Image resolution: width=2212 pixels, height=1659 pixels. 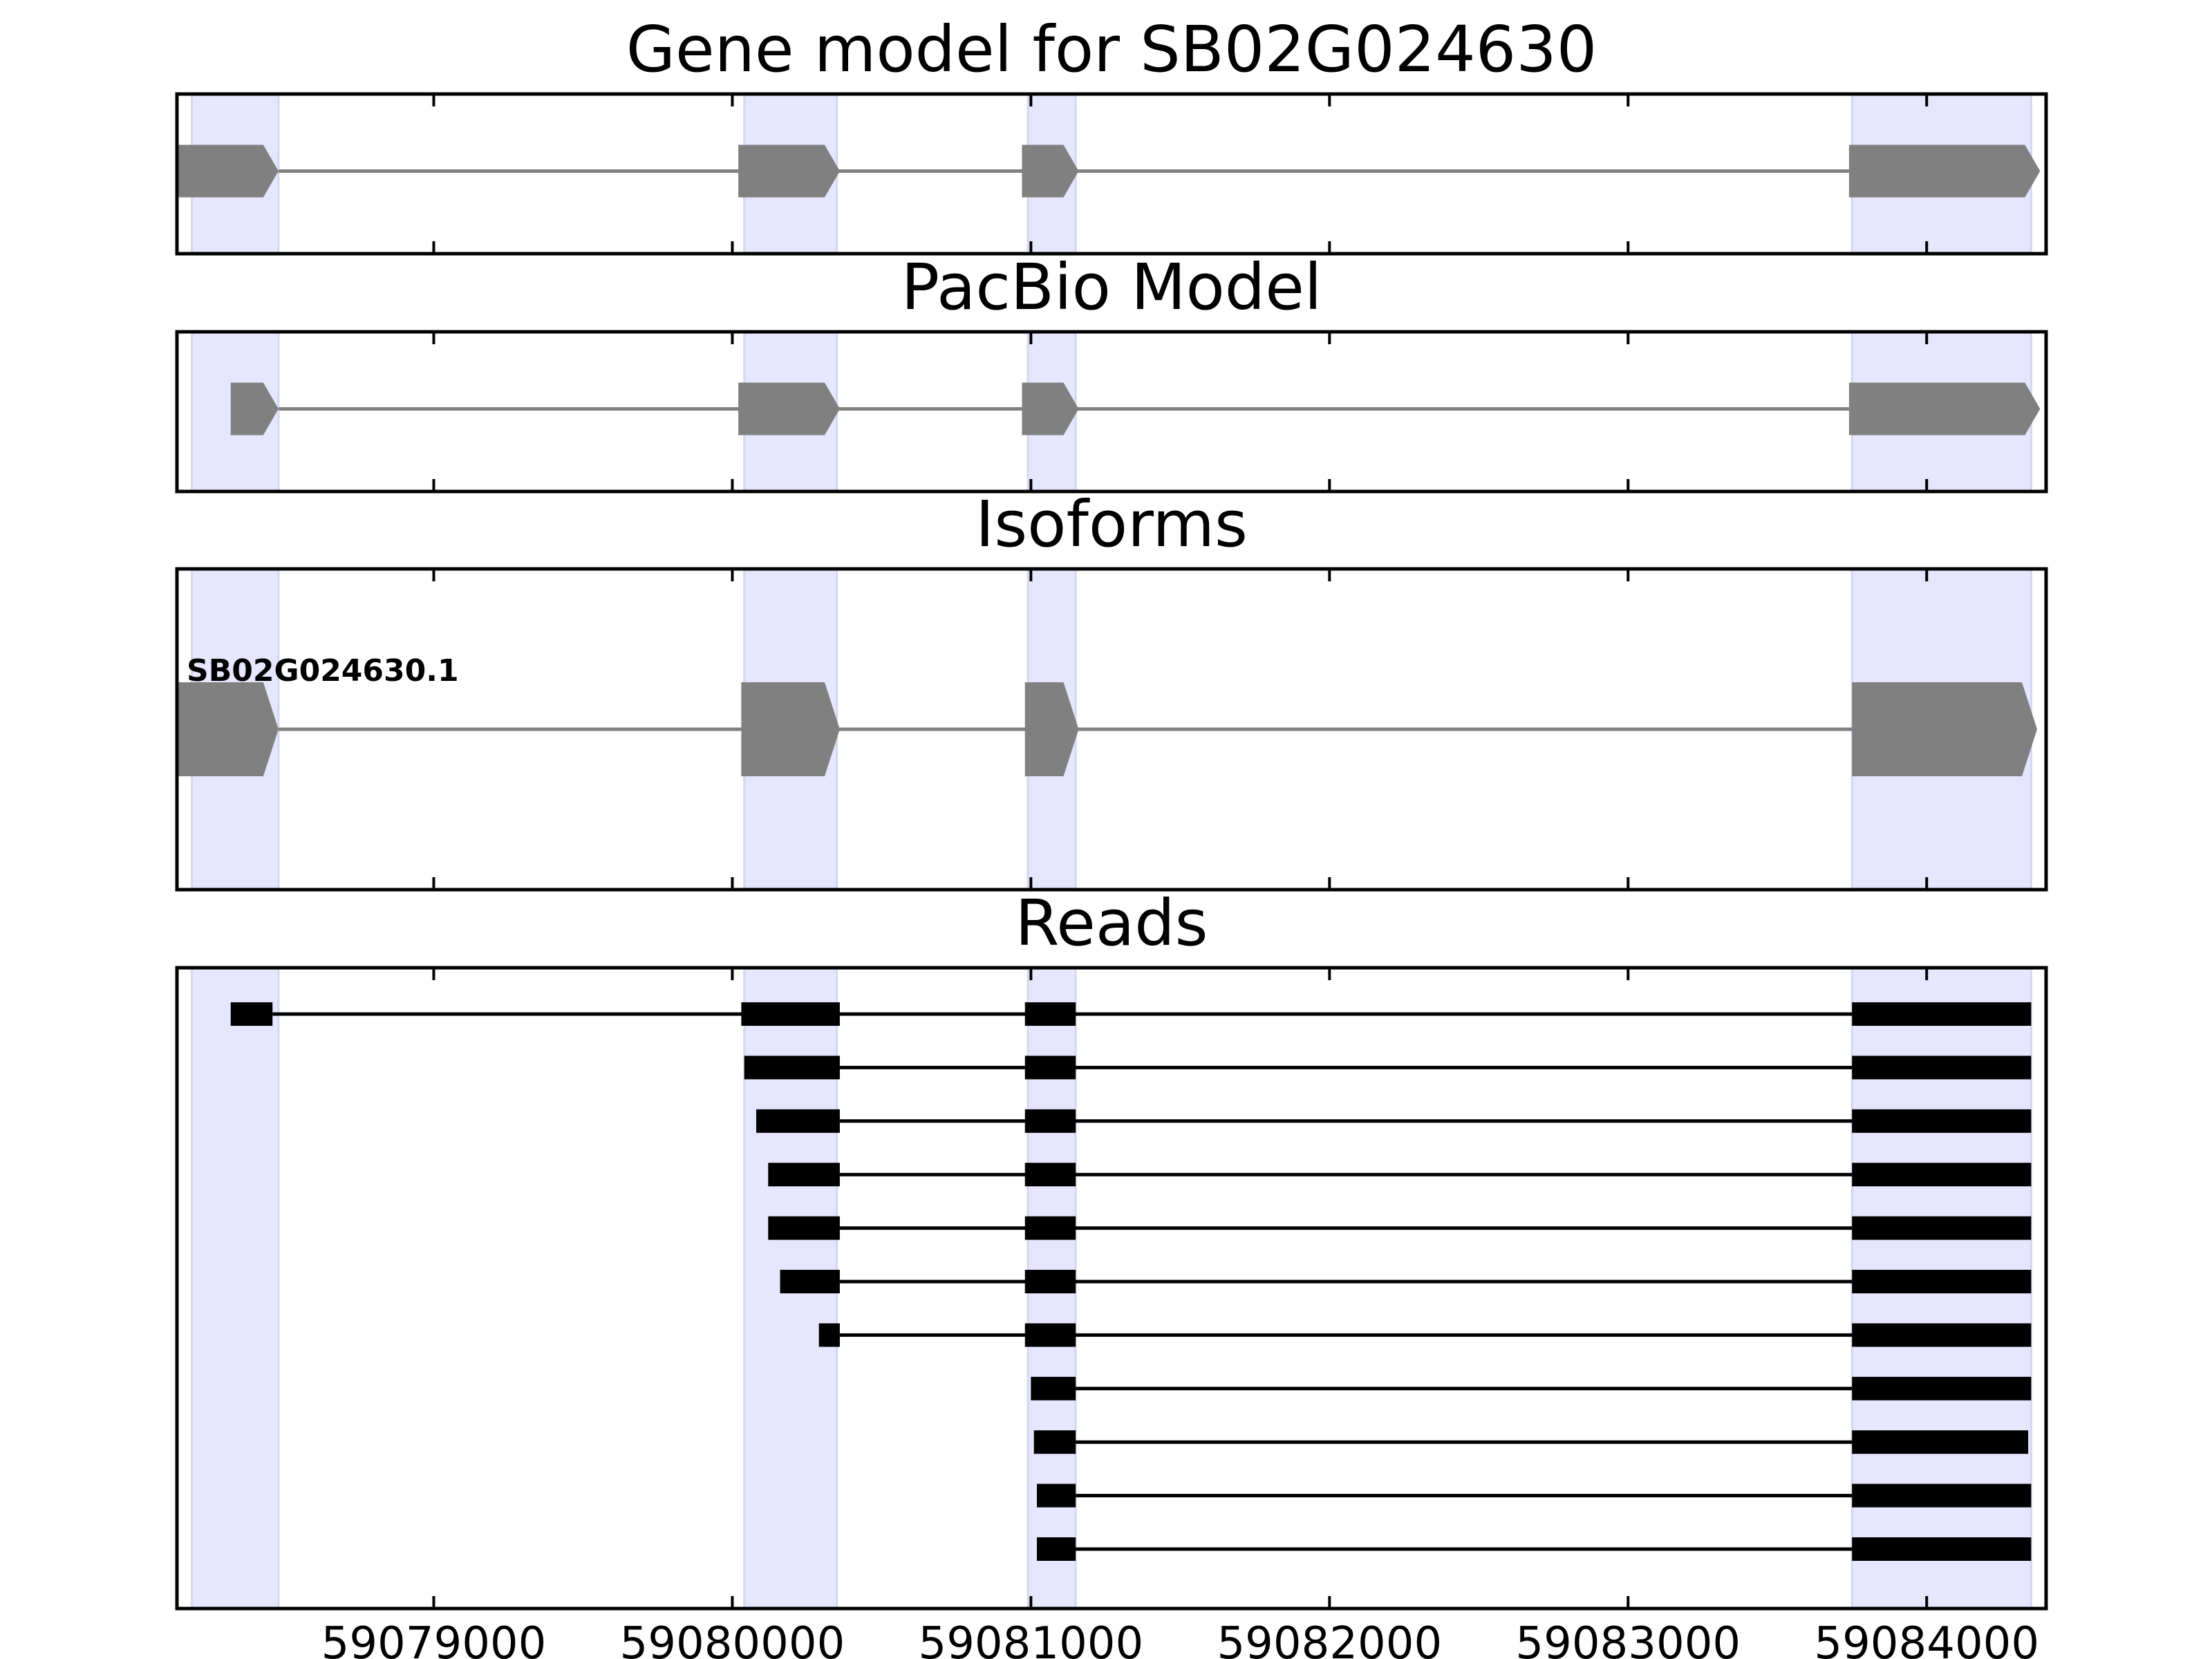 I want to click on exon-highlight-region, so click(x=235, y=1288).